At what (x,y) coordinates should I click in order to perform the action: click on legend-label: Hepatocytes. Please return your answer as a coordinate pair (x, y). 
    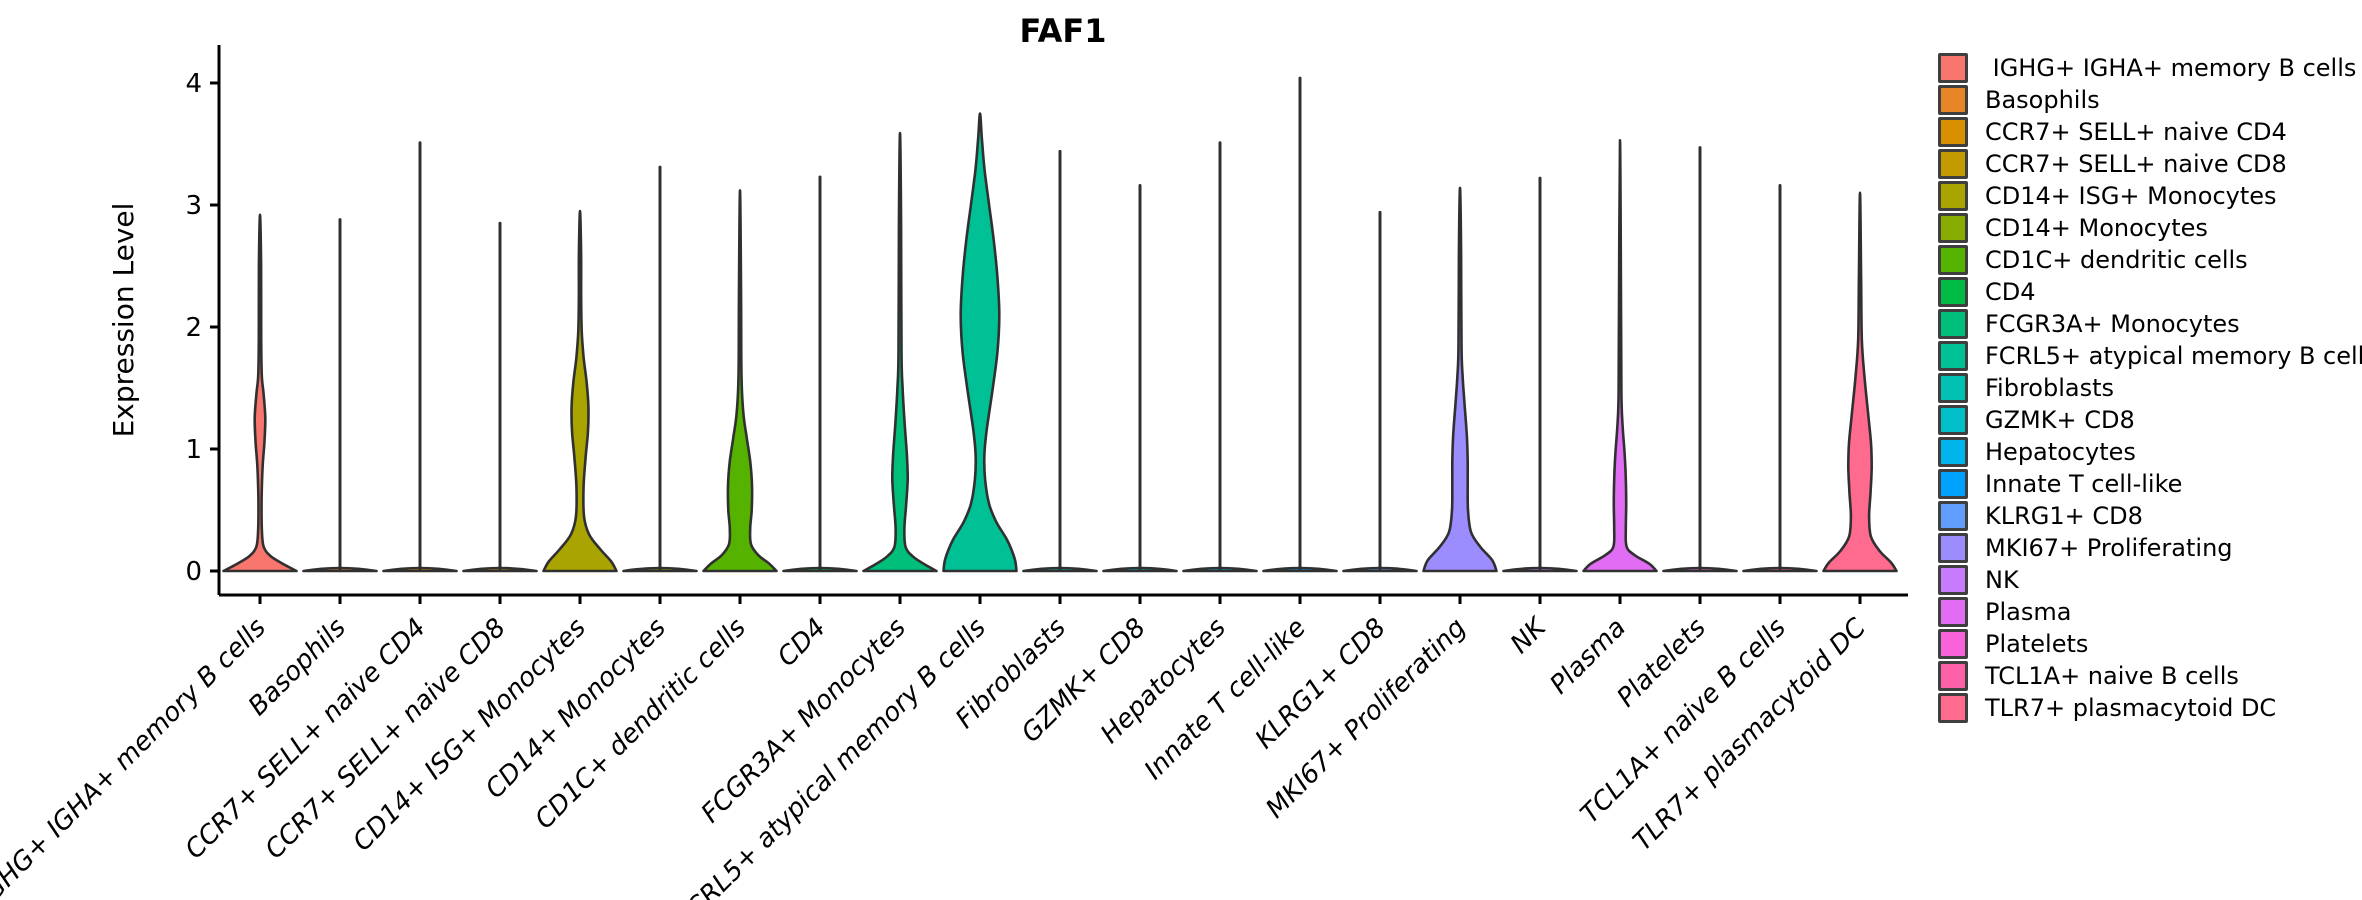
    Looking at the image, I should click on (2060, 452).